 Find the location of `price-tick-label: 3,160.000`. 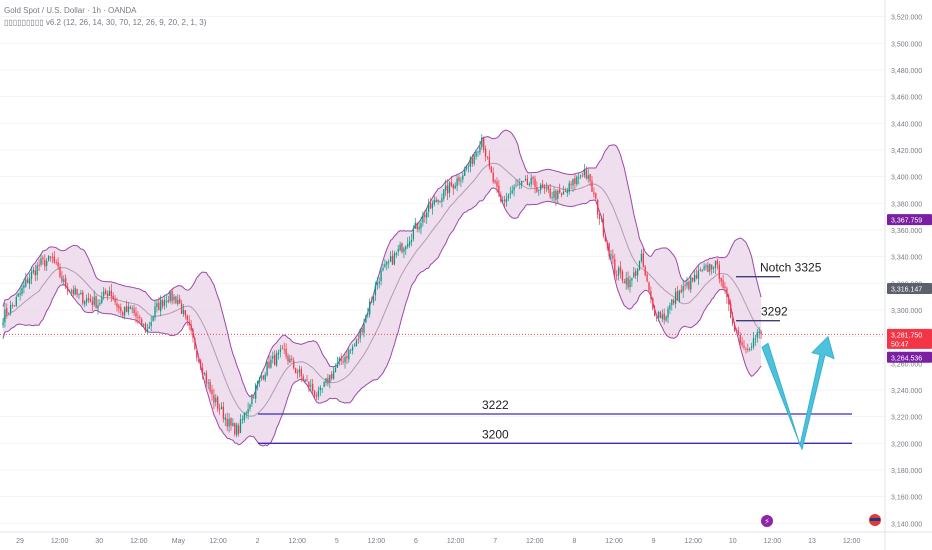

price-tick-label: 3,160.000 is located at coordinates (906, 498).